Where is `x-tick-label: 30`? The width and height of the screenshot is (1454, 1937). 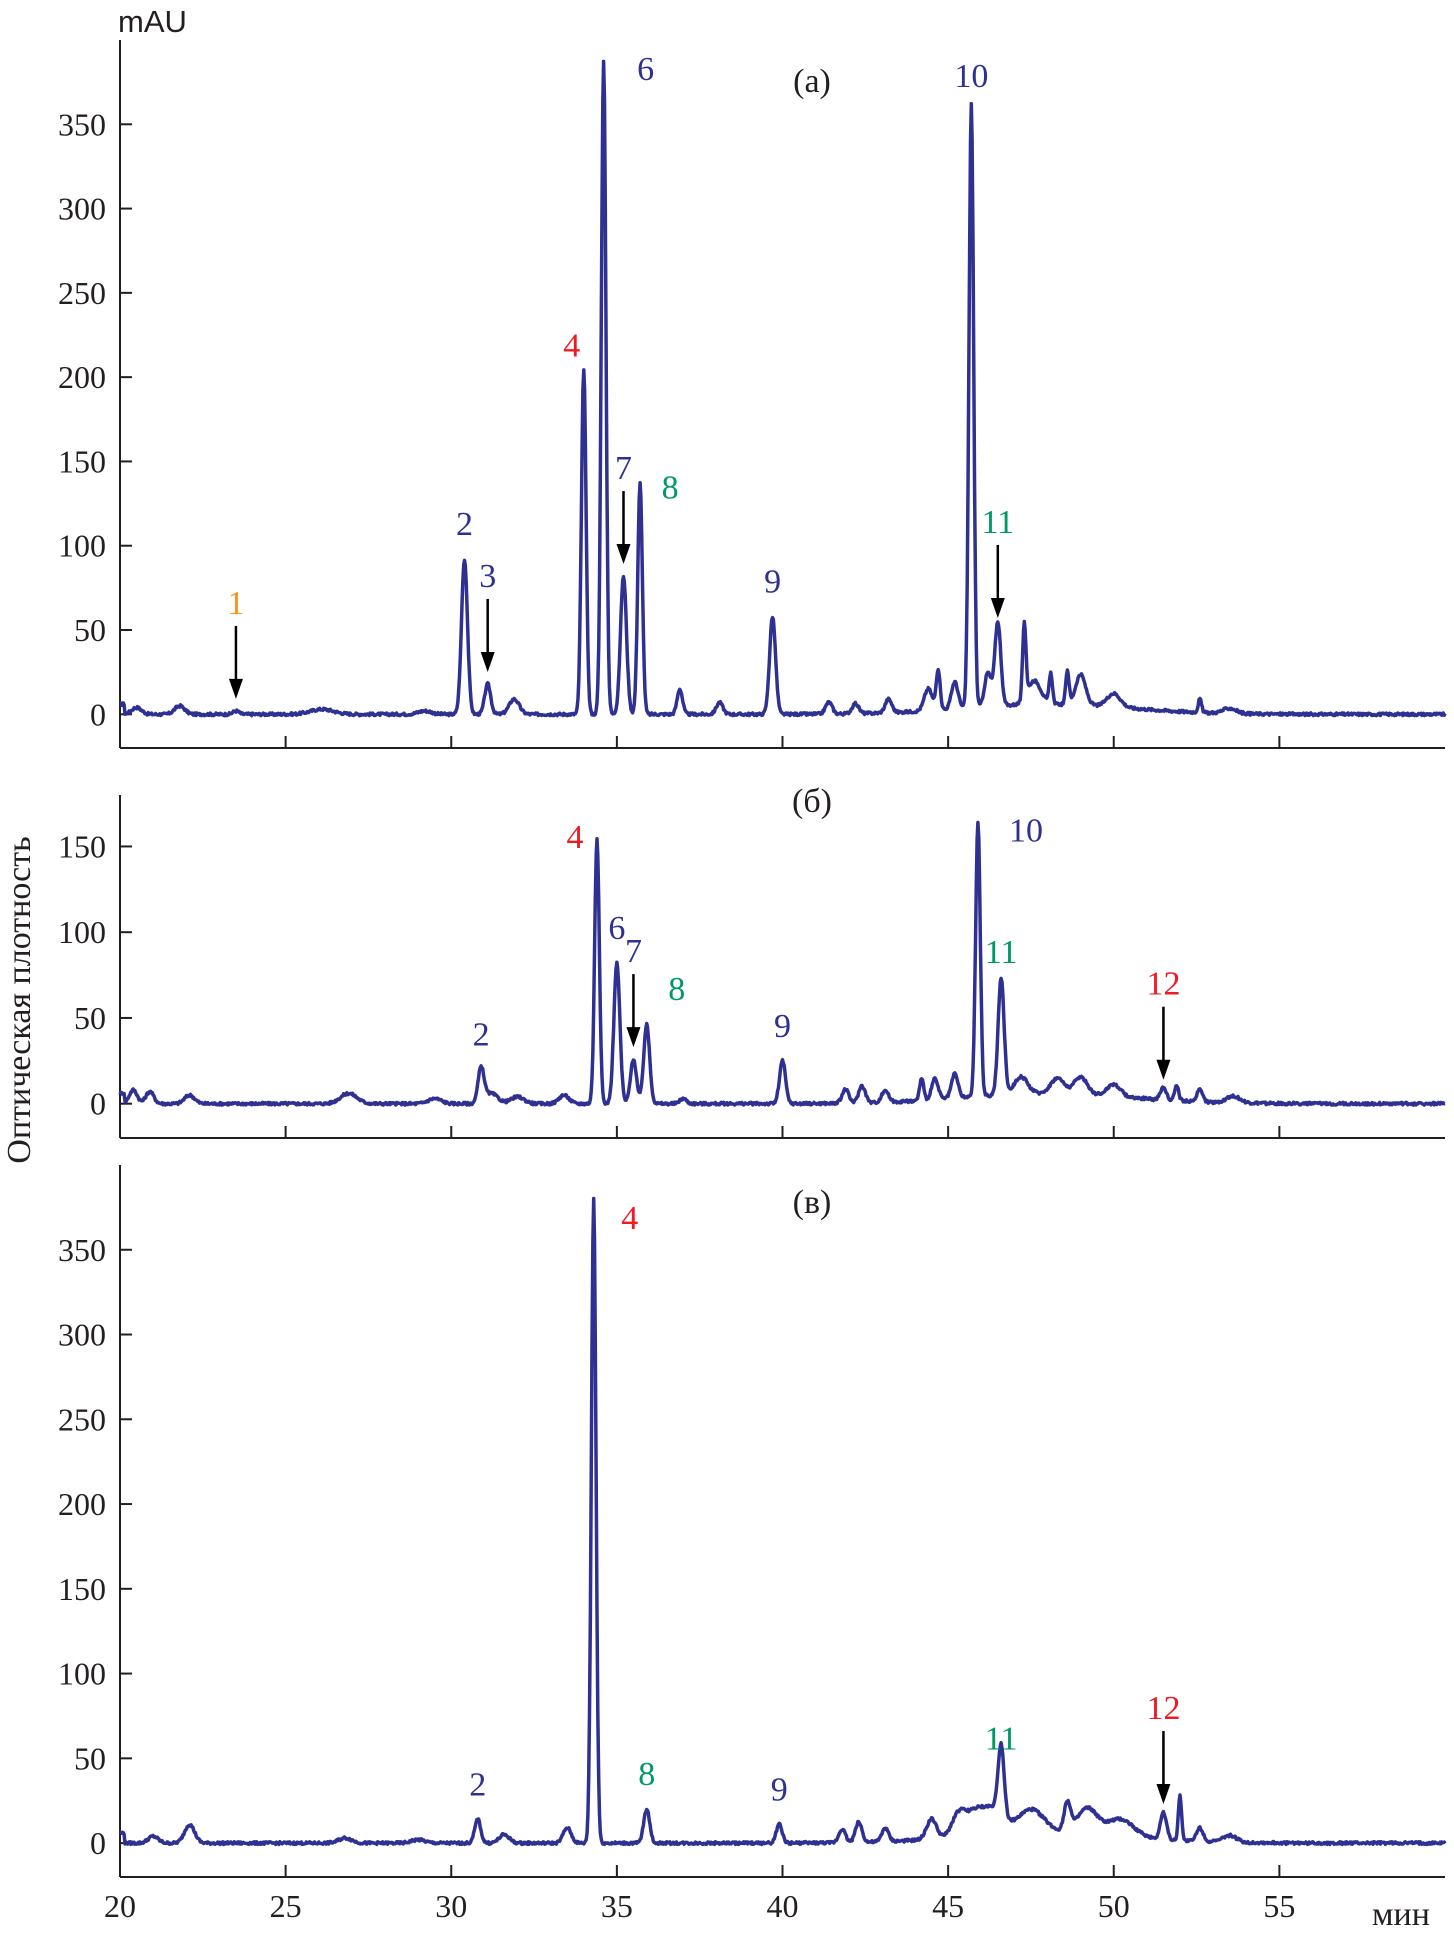 x-tick-label: 30 is located at coordinates (451, 1906).